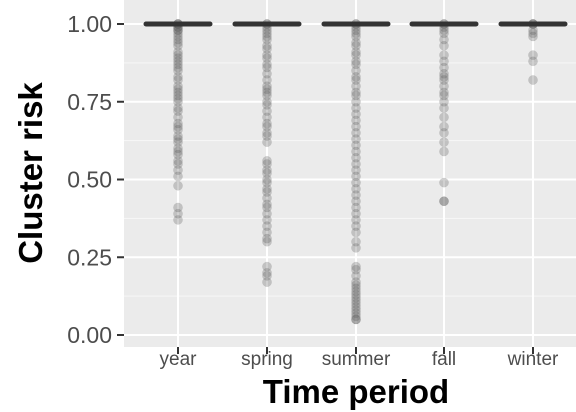 The height and width of the screenshot is (412, 576). I want to click on y-tick-label: 0.25, so click(89, 257).